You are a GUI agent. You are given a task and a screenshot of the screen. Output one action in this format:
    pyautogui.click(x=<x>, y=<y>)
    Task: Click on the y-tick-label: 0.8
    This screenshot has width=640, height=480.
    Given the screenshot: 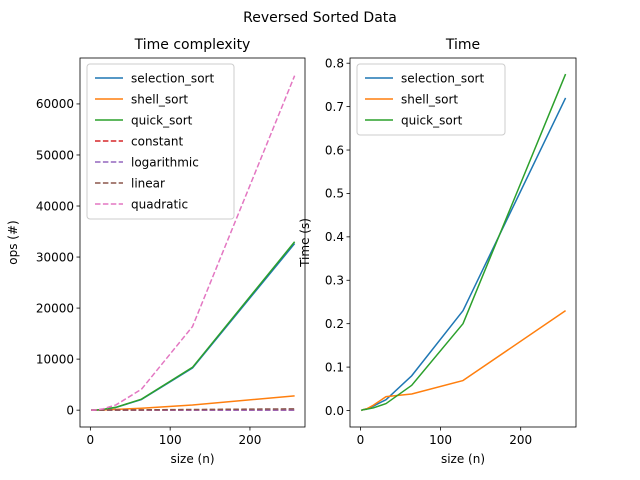 What is the action you would take?
    pyautogui.click(x=334, y=64)
    